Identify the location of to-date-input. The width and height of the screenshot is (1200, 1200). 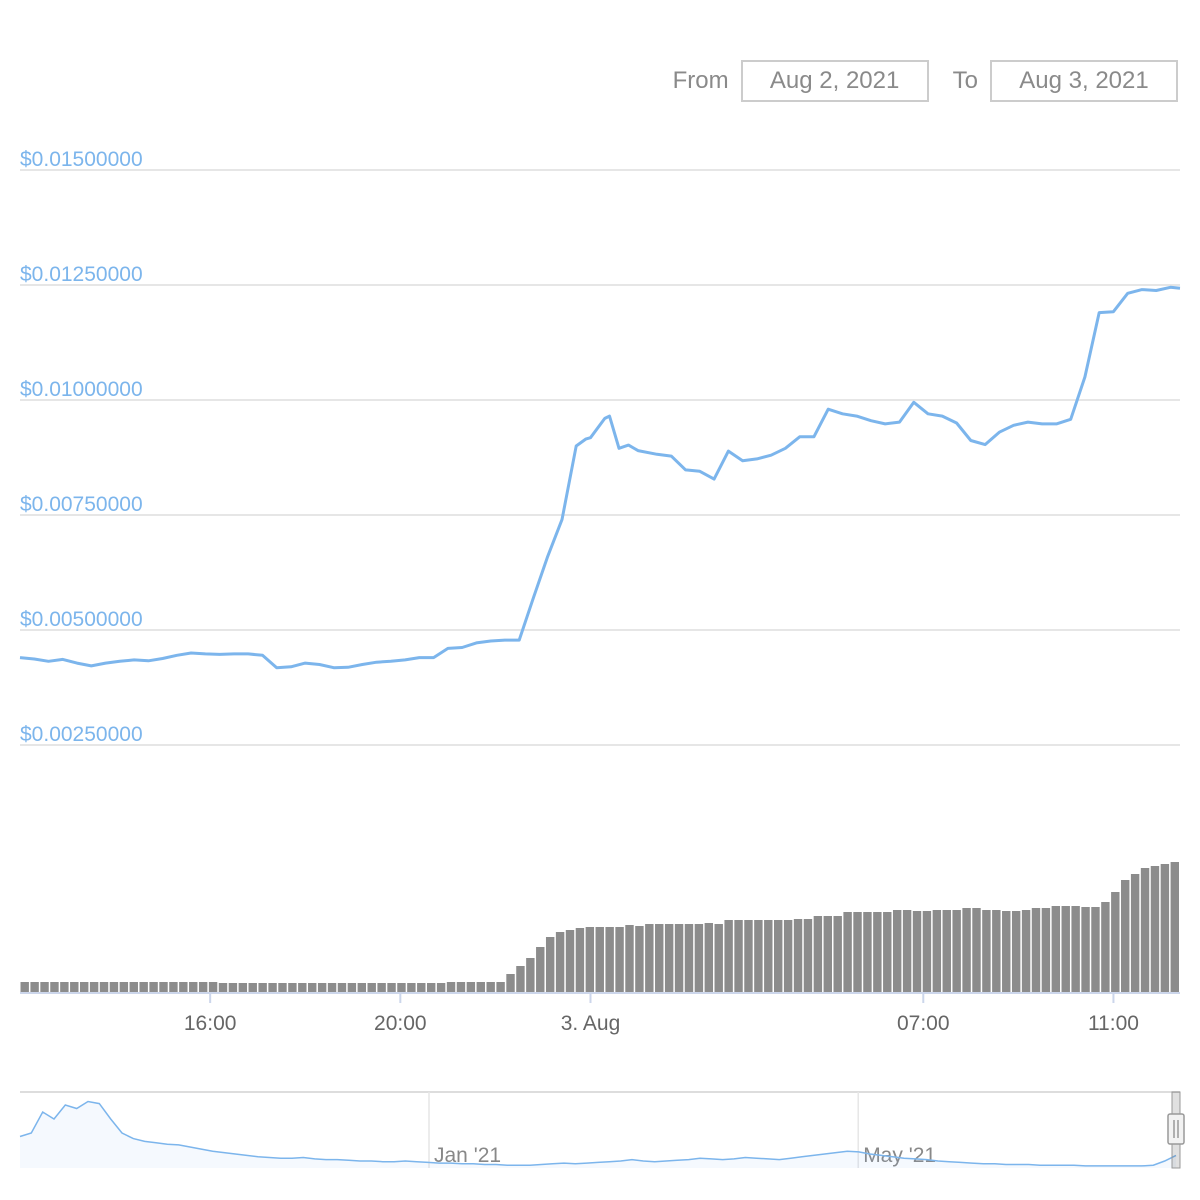
(1084, 81).